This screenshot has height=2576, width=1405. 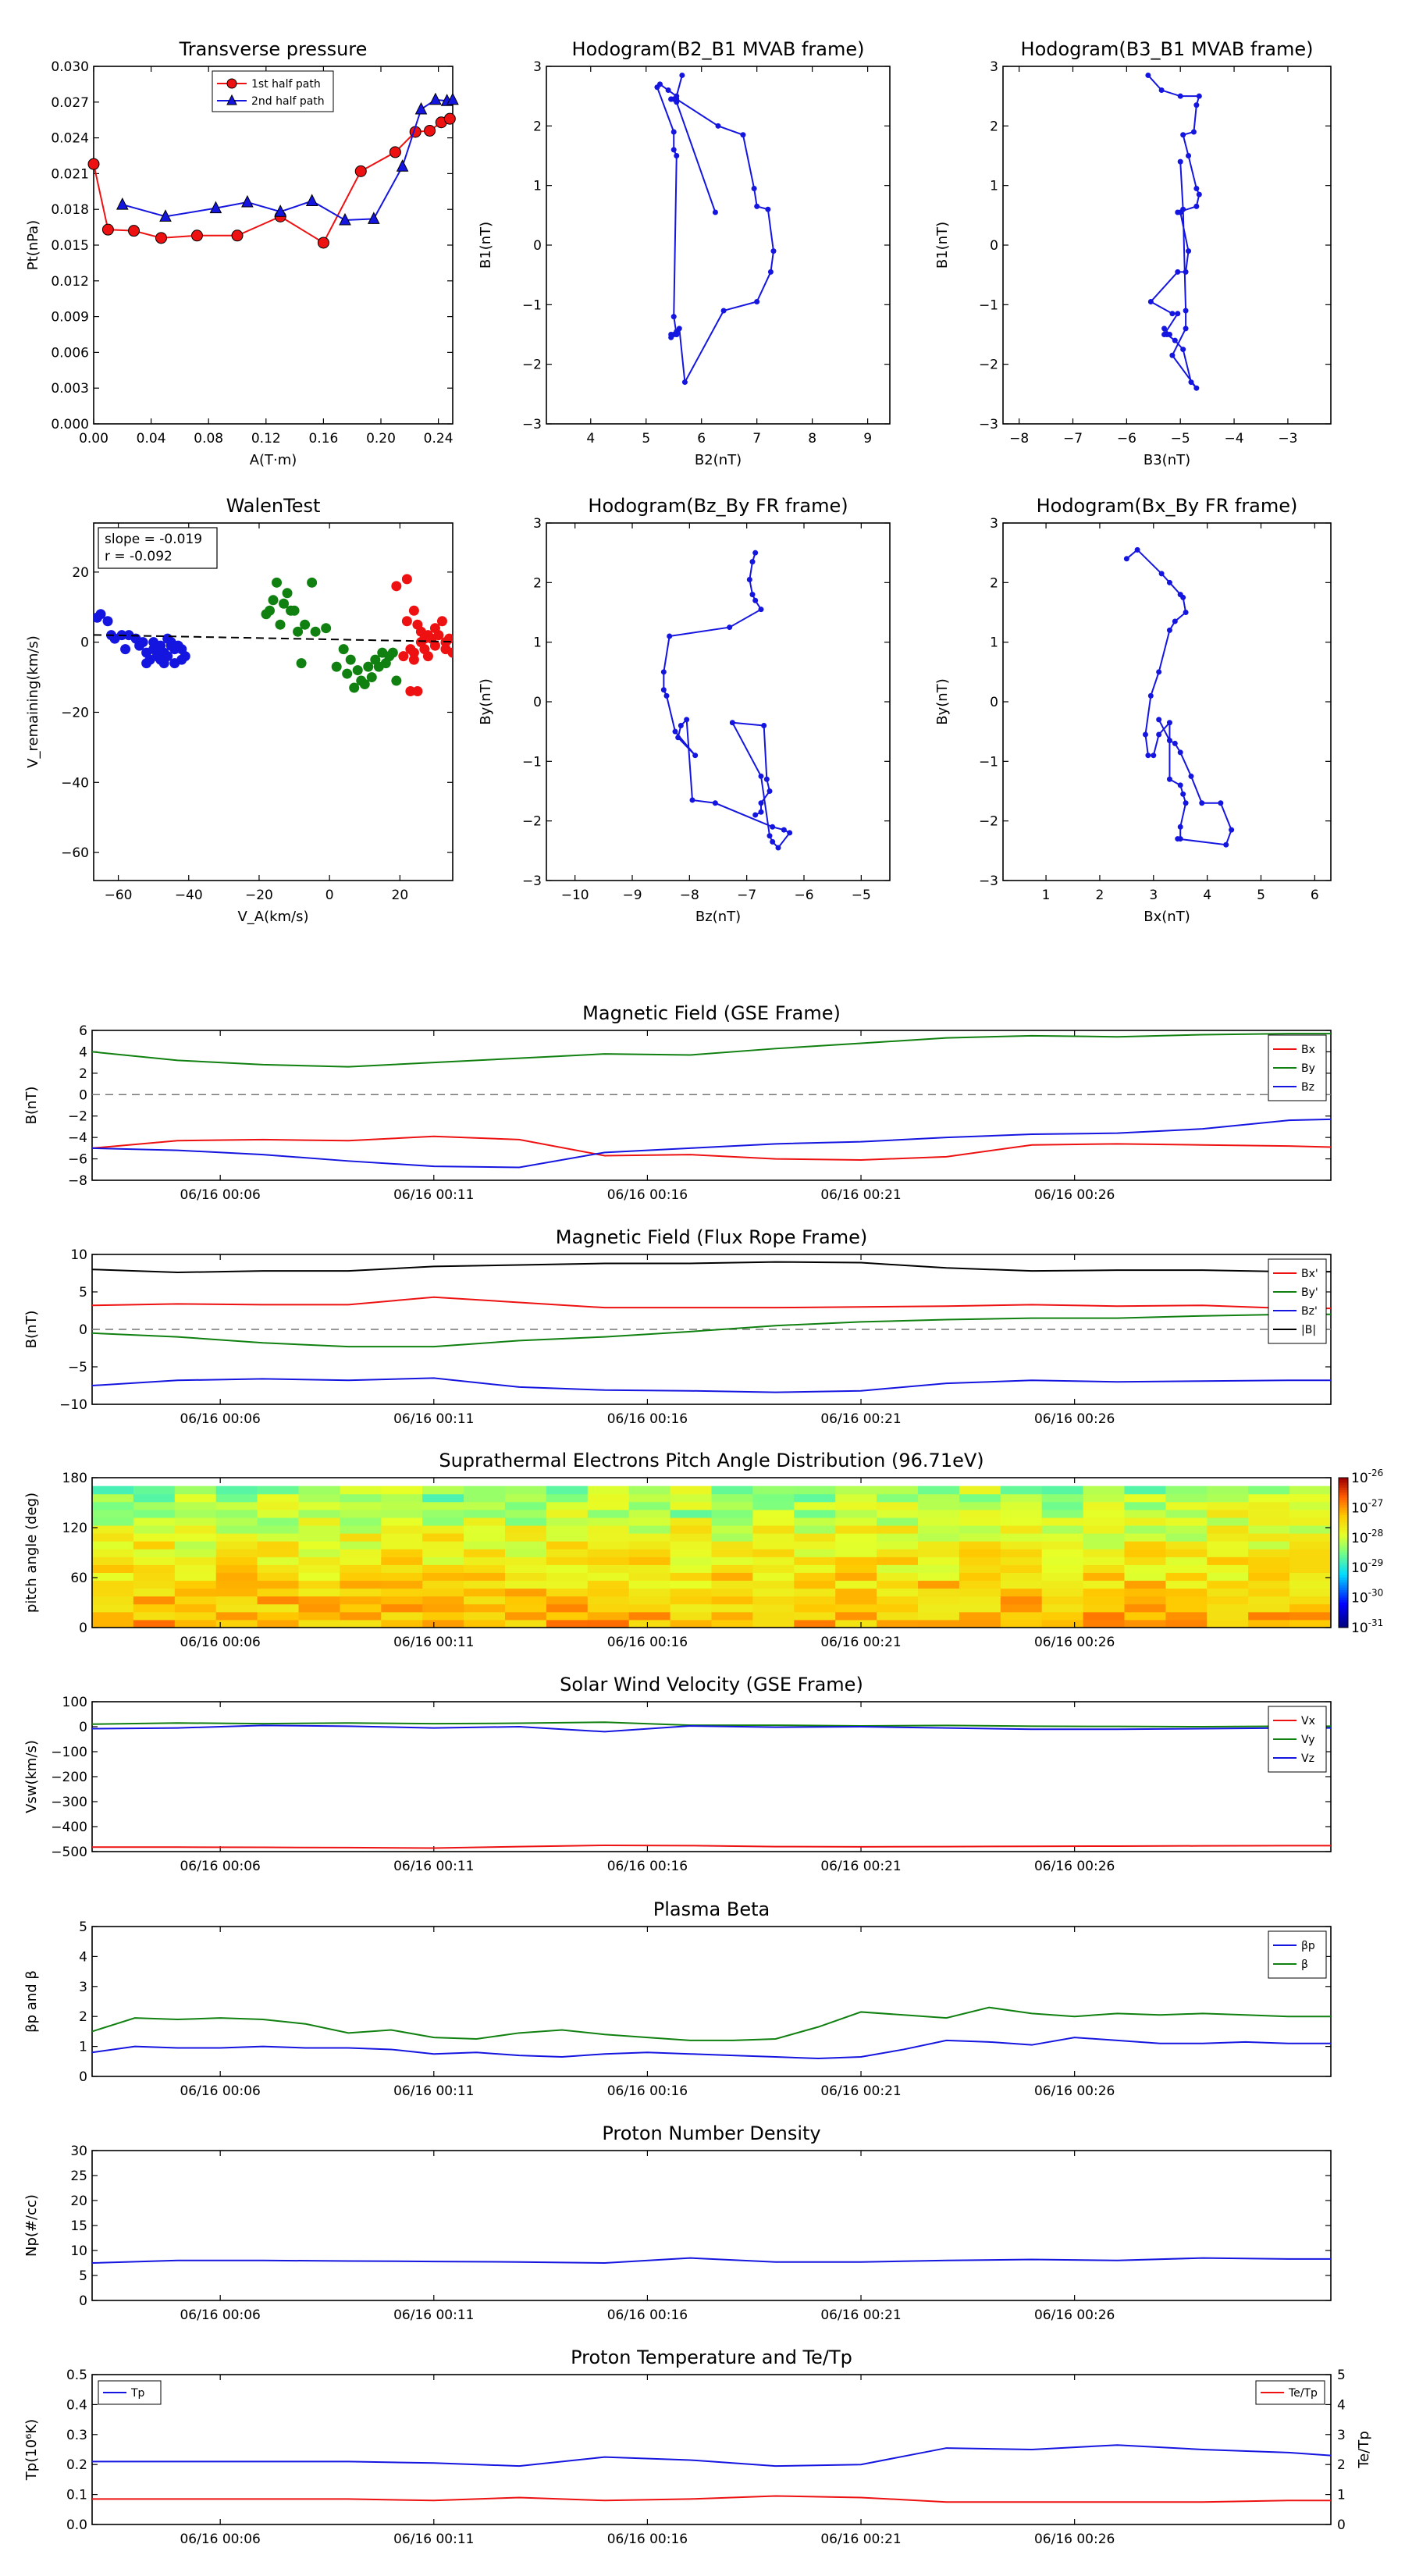 I want to click on y-tick-label: 20, so click(x=78, y=2201).